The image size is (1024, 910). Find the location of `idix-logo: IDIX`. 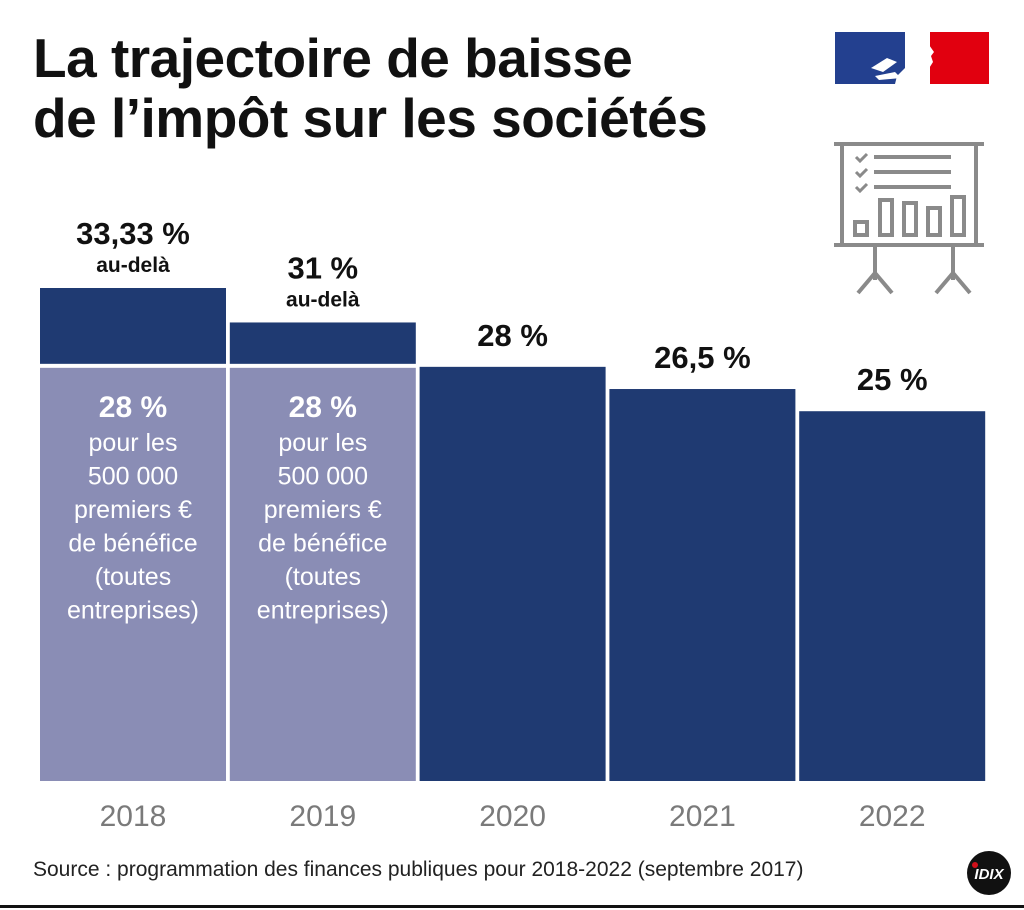

idix-logo: IDIX is located at coordinates (989, 873).